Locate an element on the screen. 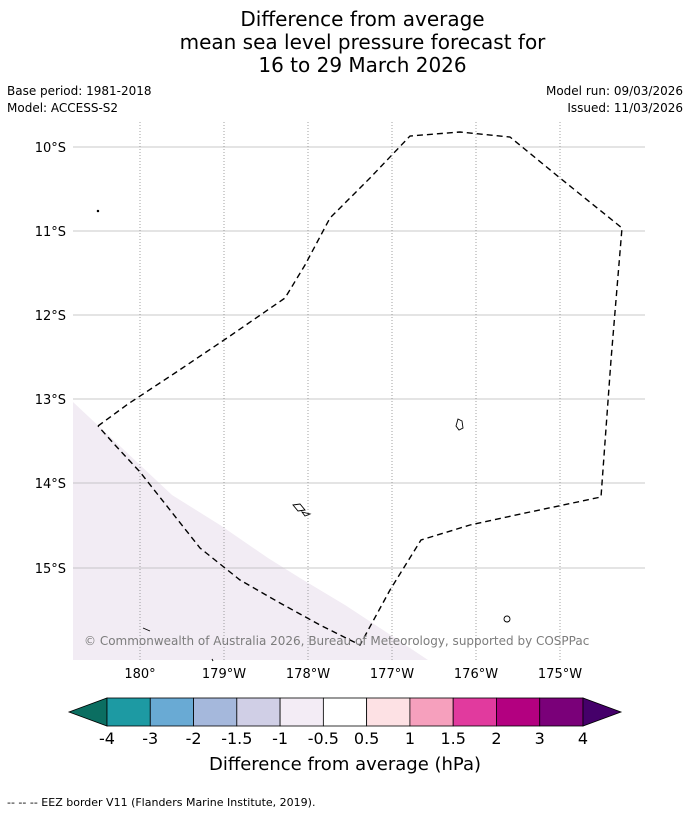 The image size is (690, 816). lat-label-13s: 13°S is located at coordinates (50, 400).